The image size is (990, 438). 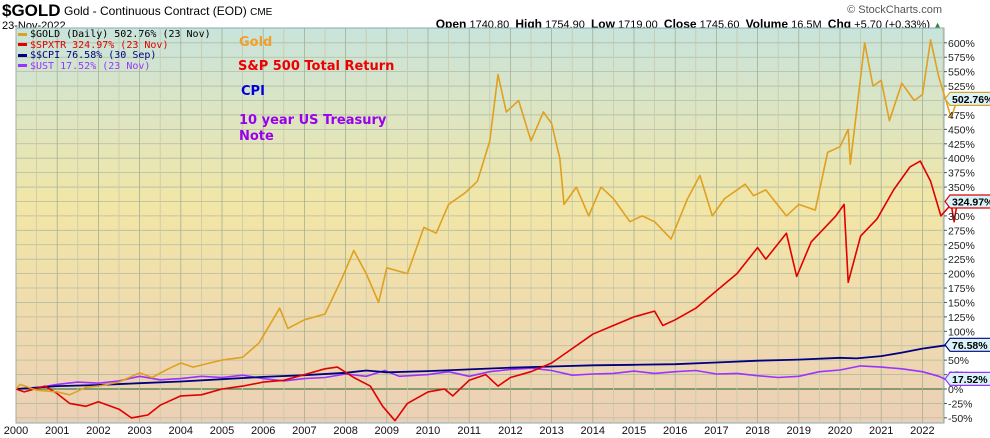 I want to click on x-tick-label: 2019, so click(x=799, y=431).